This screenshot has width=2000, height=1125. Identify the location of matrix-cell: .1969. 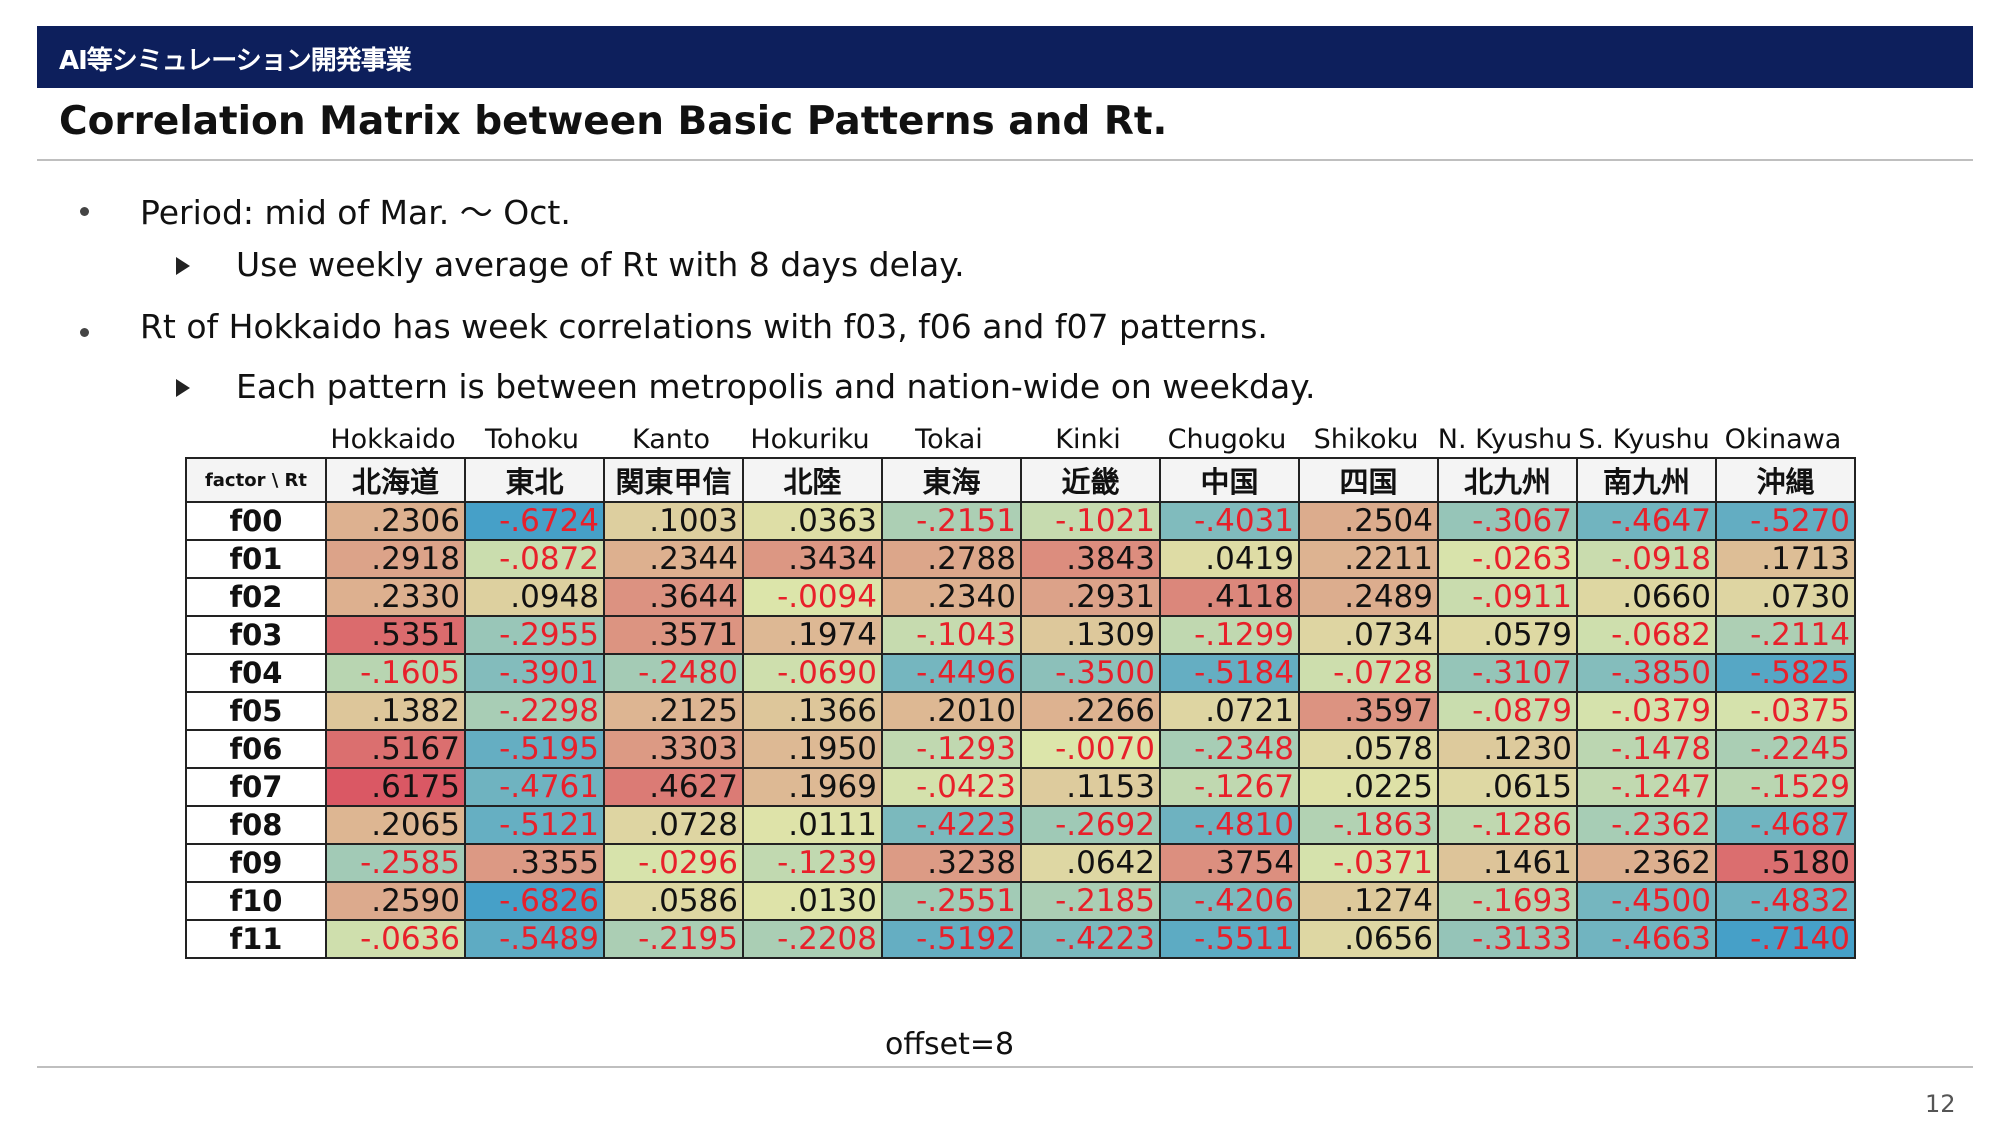
(812, 787).